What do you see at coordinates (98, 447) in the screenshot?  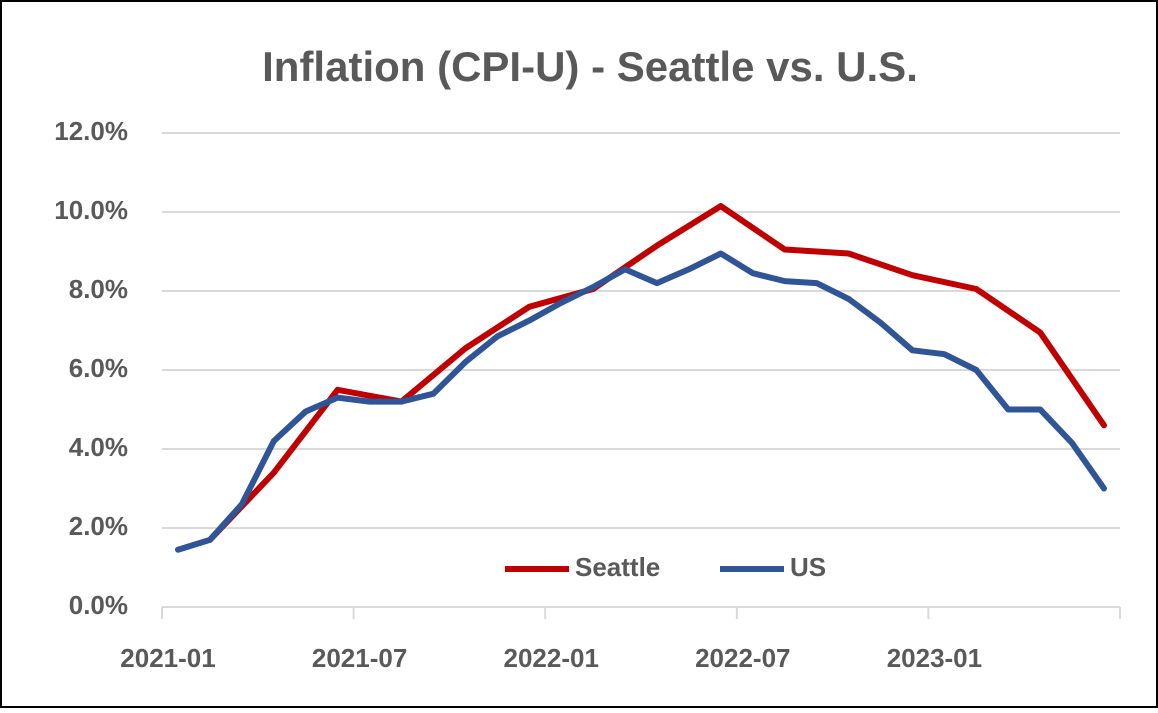 I see `y-tick-label: 4.0%` at bounding box center [98, 447].